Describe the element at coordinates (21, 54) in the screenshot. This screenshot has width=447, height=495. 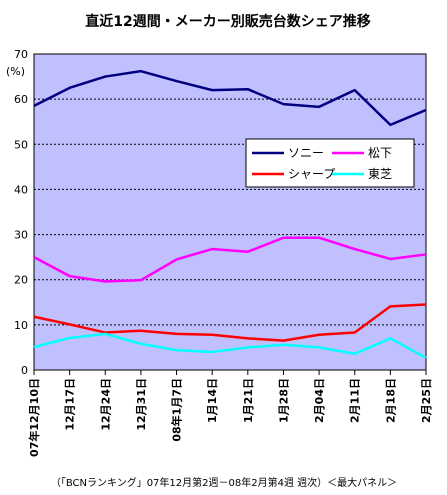
I see `y-tick-label: 70` at that location.